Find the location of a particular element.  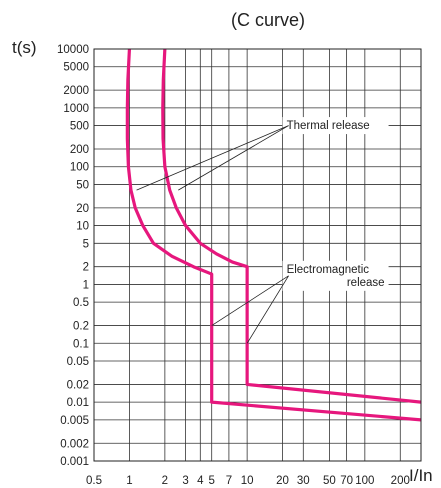

y-tick-label: 0.1 is located at coordinates (81, 344).